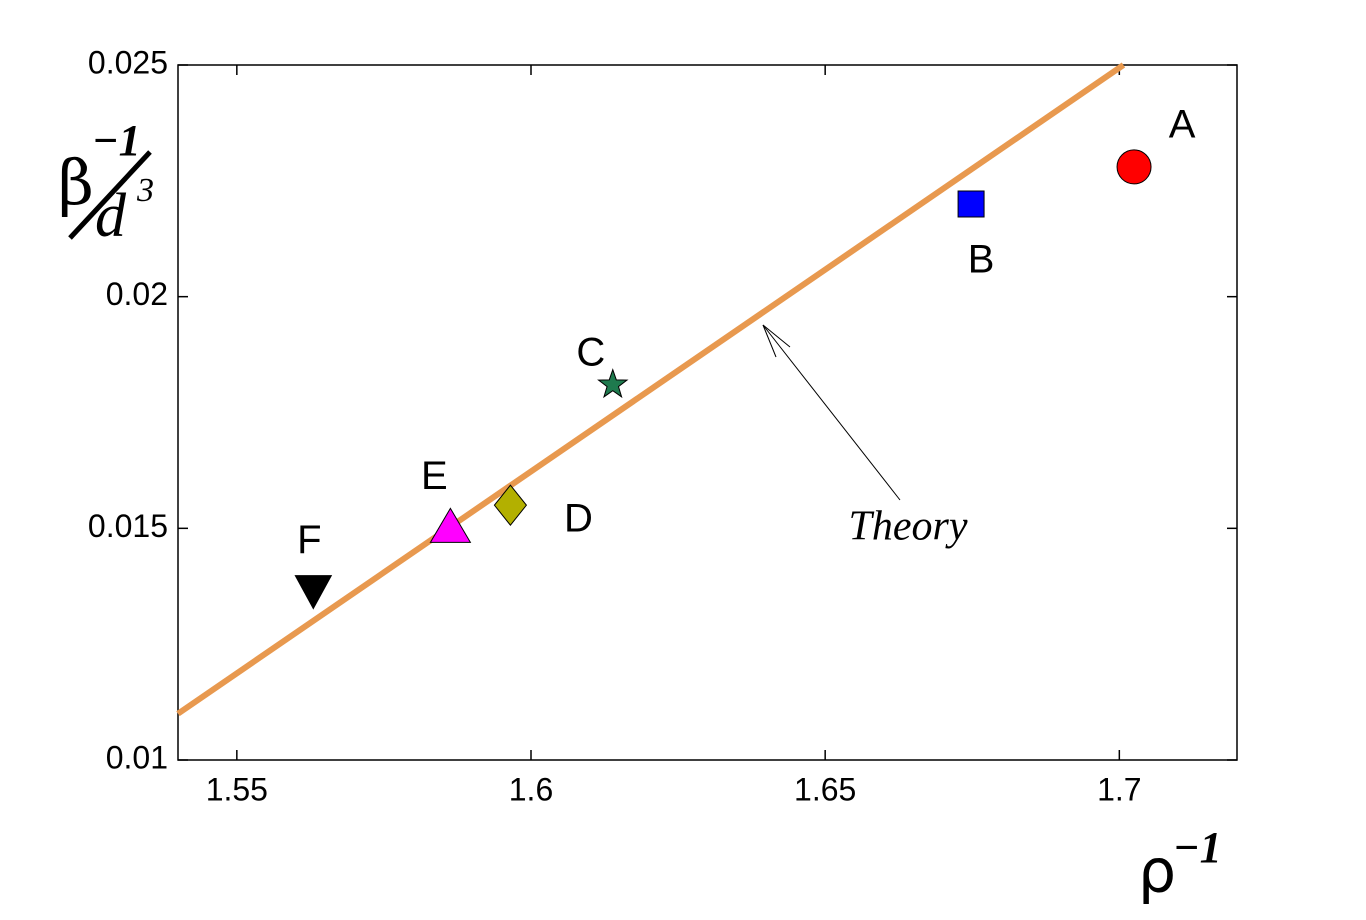 The image size is (1366, 920). I want to click on annotation-text: Theory, so click(908, 527).